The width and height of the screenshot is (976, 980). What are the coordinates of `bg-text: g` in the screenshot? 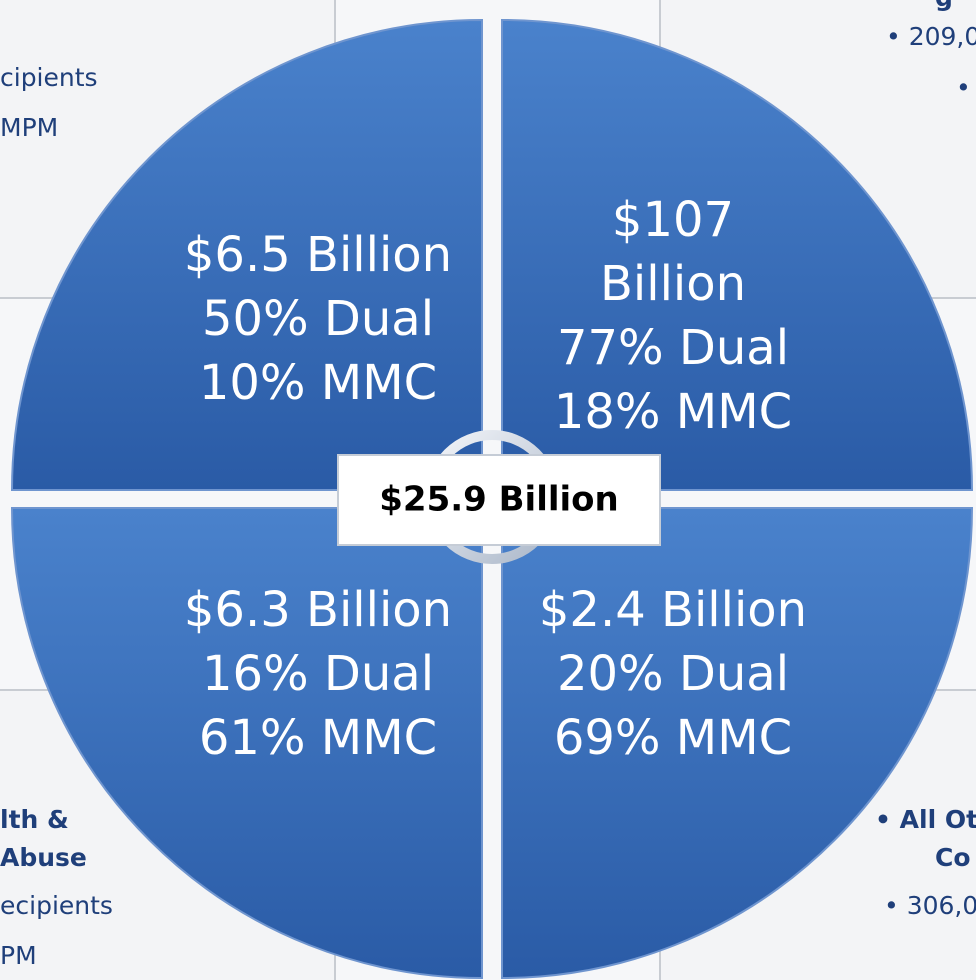 It's located at (944, 6).